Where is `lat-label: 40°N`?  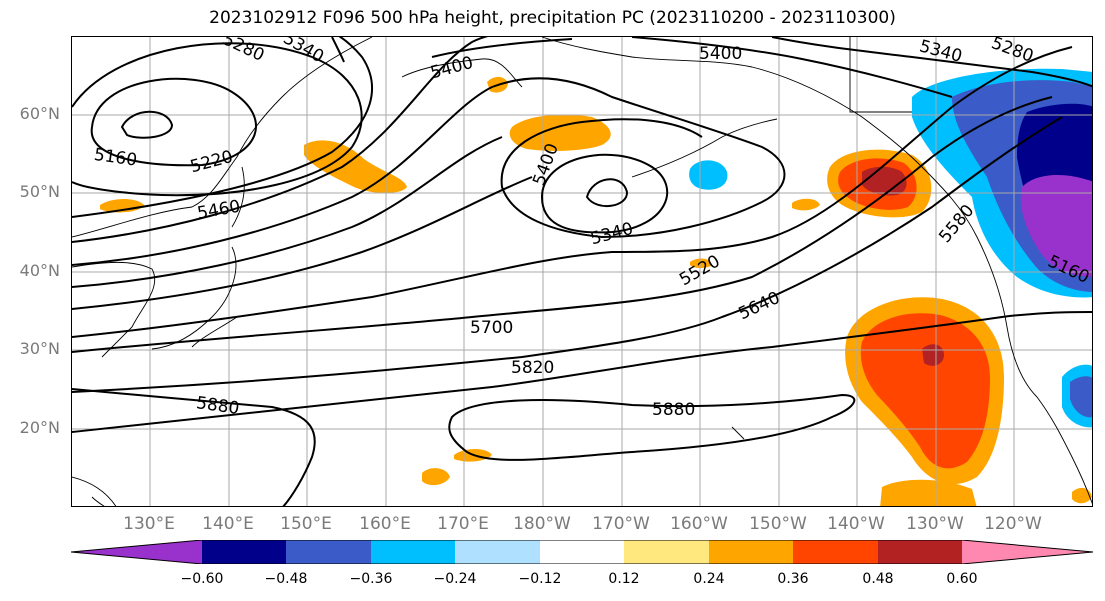
lat-label: 40°N is located at coordinates (39, 270).